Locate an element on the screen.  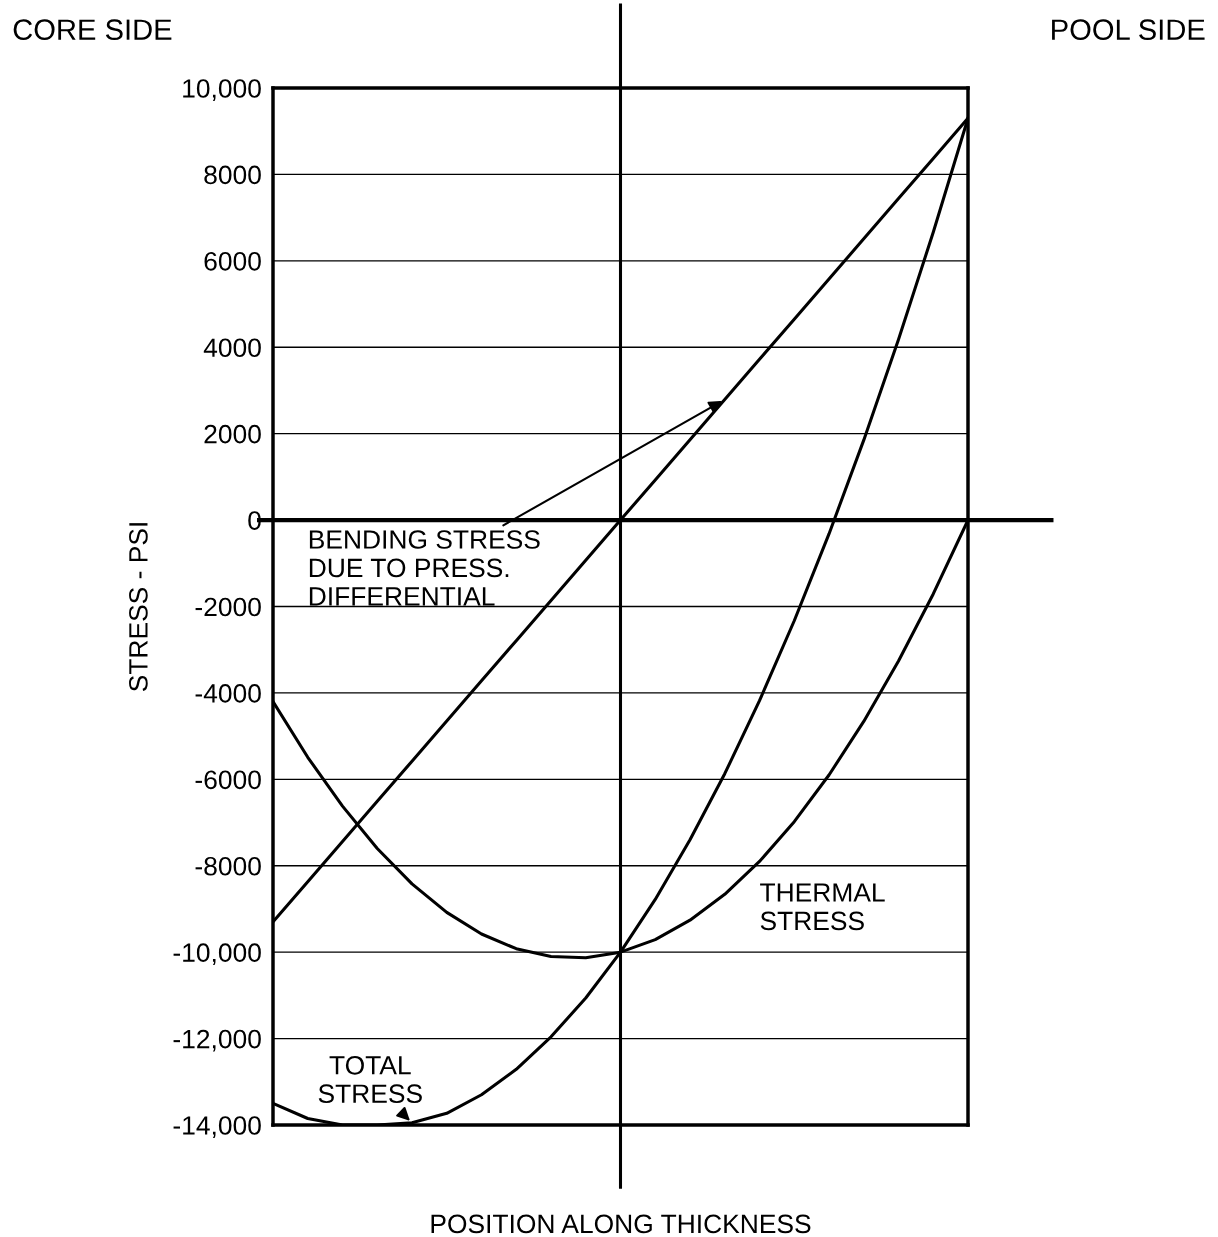
y-tick-label: 2000 is located at coordinates (232, 434).